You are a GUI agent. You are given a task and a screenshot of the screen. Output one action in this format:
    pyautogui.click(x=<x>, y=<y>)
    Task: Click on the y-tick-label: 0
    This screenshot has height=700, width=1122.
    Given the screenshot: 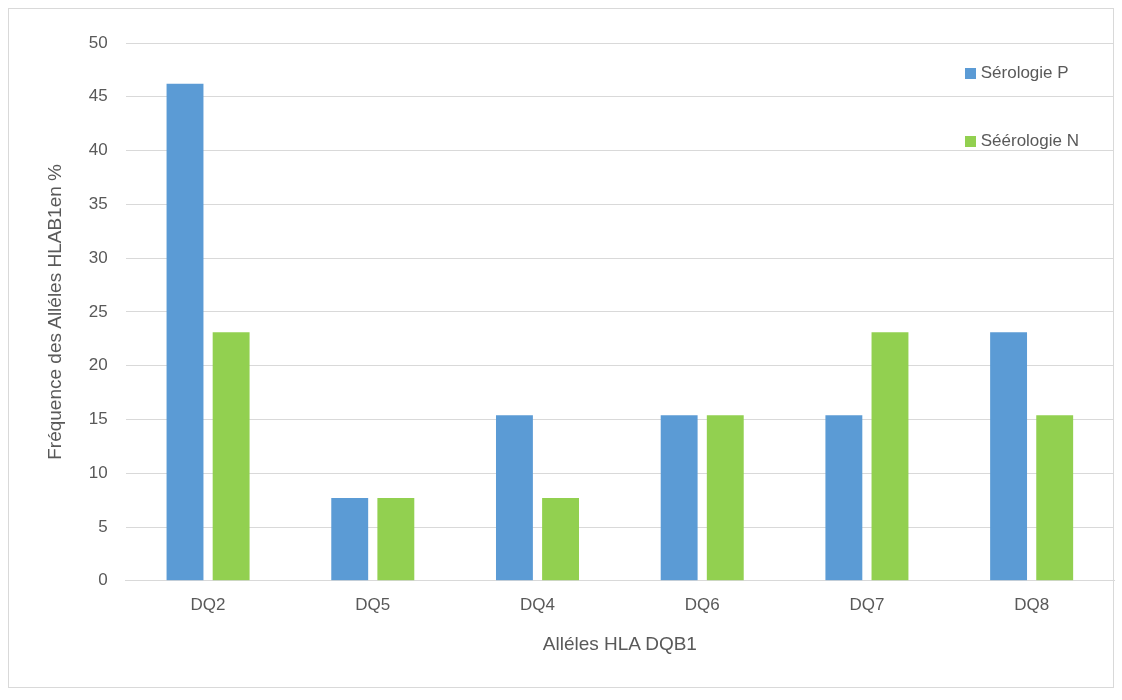 What is the action you would take?
    pyautogui.click(x=103, y=580)
    